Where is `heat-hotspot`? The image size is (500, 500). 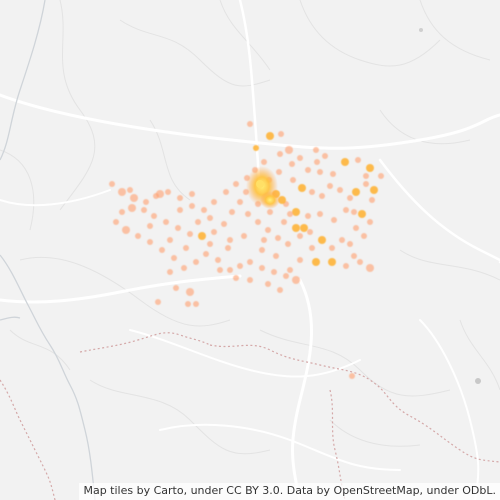
heat-hotspot is located at coordinates (270, 200).